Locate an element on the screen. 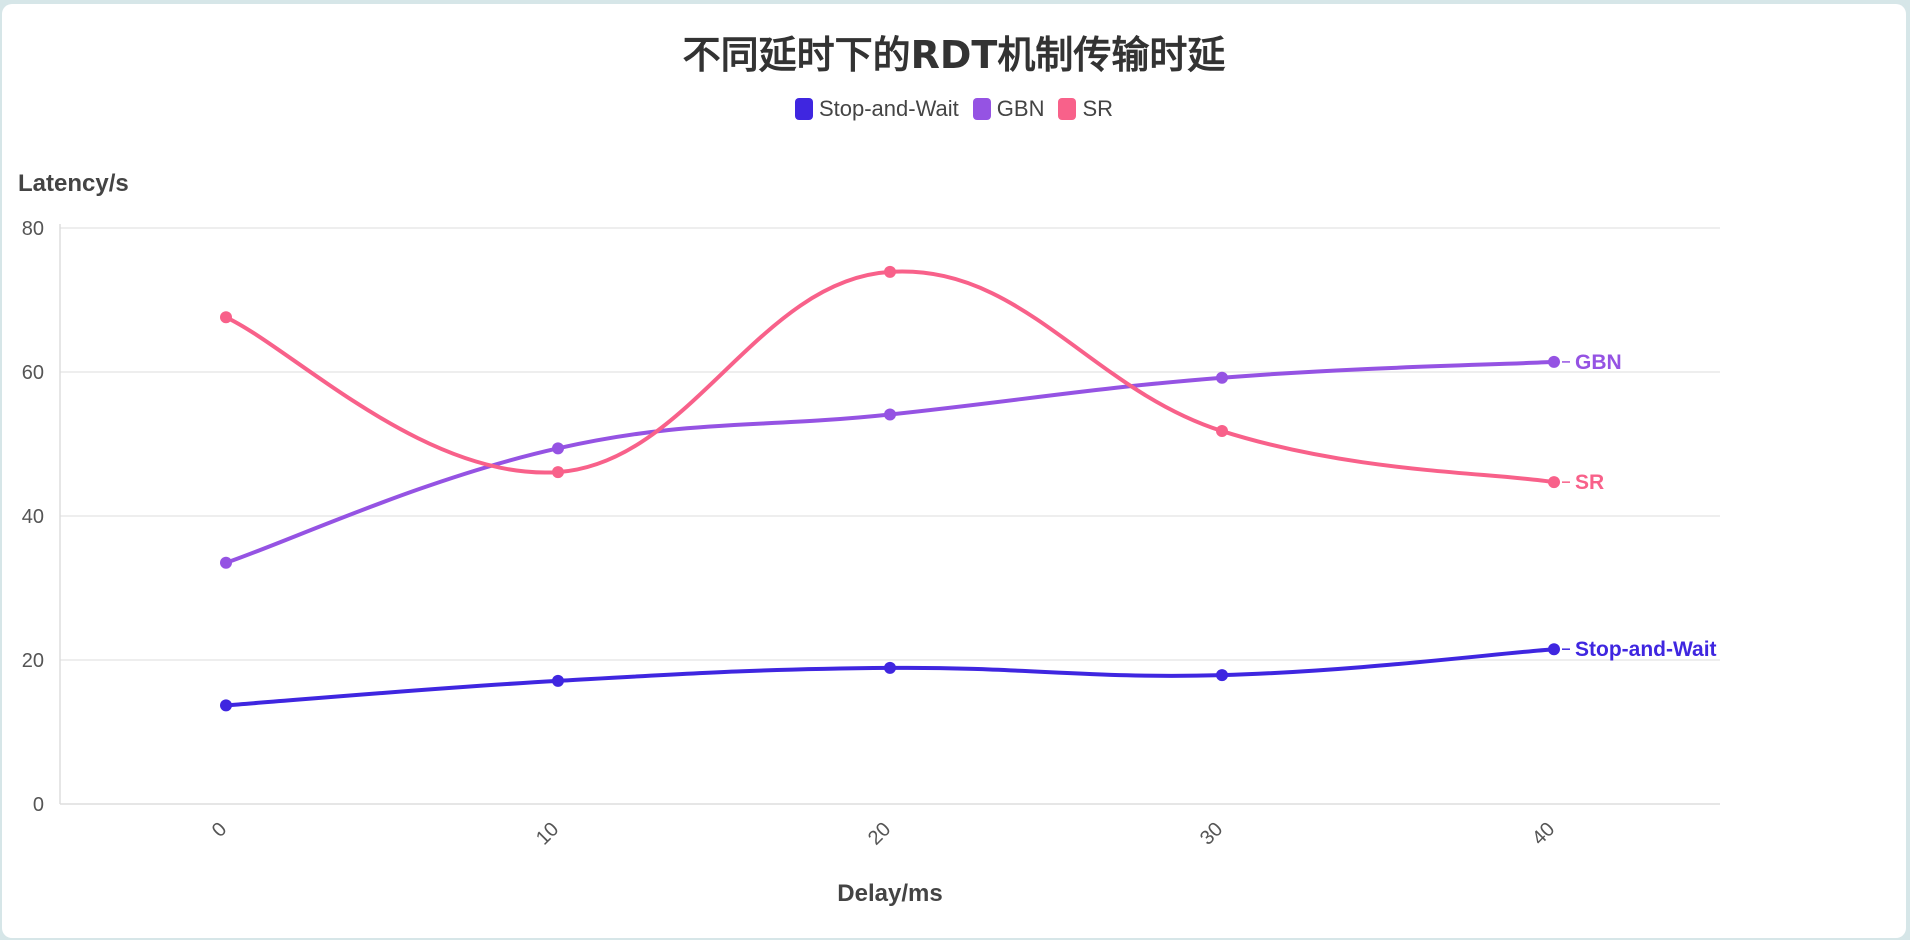  legend-label: SR is located at coordinates (1098, 108).